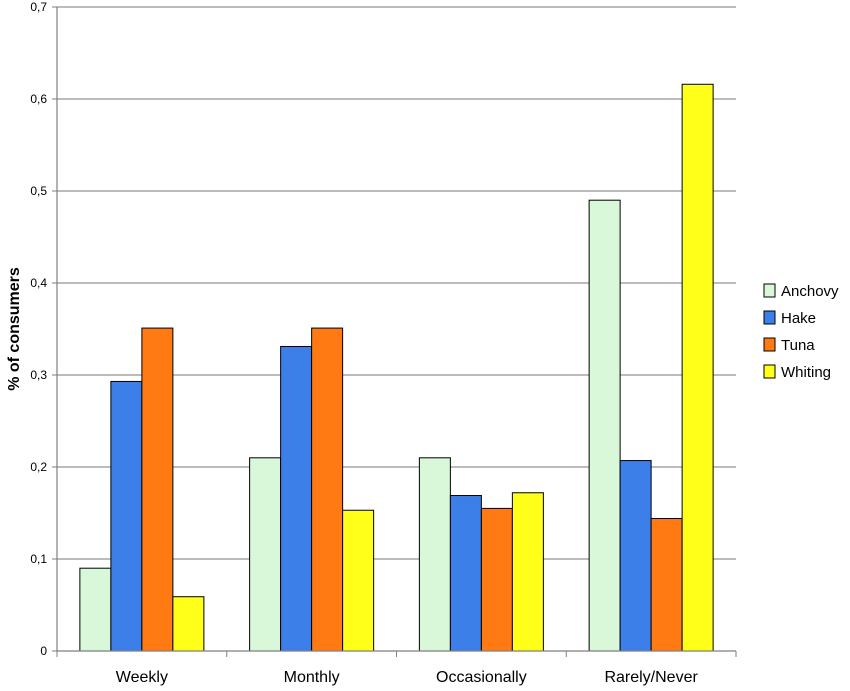  I want to click on legend-swatch-hake, so click(769, 317).